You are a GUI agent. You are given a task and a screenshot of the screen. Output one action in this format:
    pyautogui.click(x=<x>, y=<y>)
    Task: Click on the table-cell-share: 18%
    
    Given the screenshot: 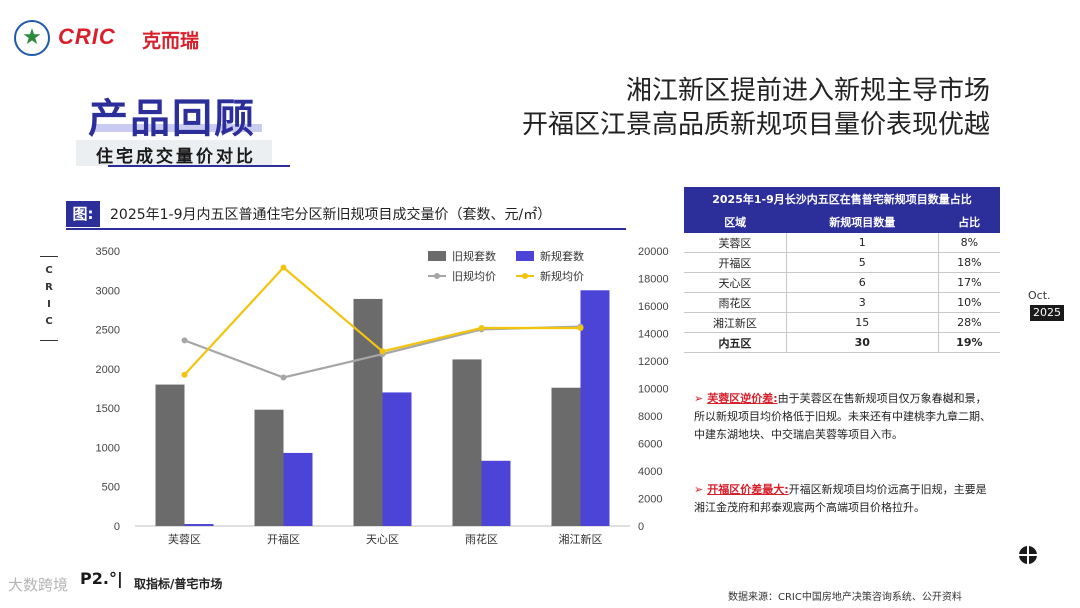 What is the action you would take?
    pyautogui.click(x=969, y=262)
    